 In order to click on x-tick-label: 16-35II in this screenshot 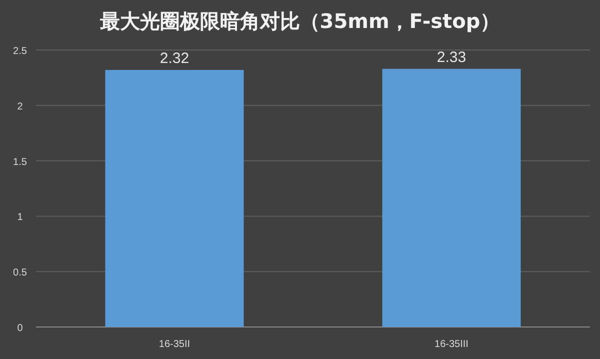, I will do `click(174, 344)`.